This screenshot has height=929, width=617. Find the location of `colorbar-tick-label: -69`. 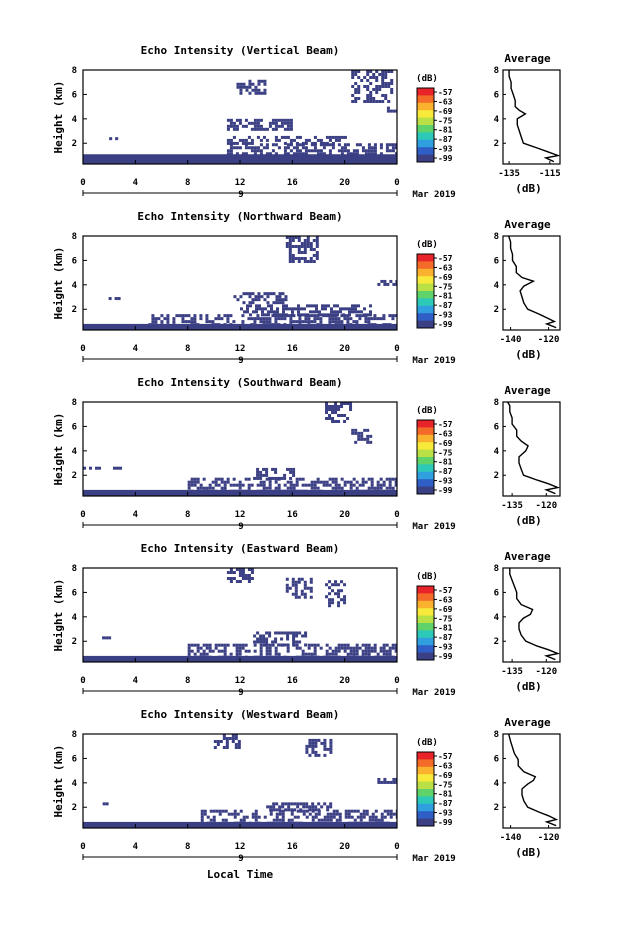

colorbar-tick-label: -69 is located at coordinates (445, 111).